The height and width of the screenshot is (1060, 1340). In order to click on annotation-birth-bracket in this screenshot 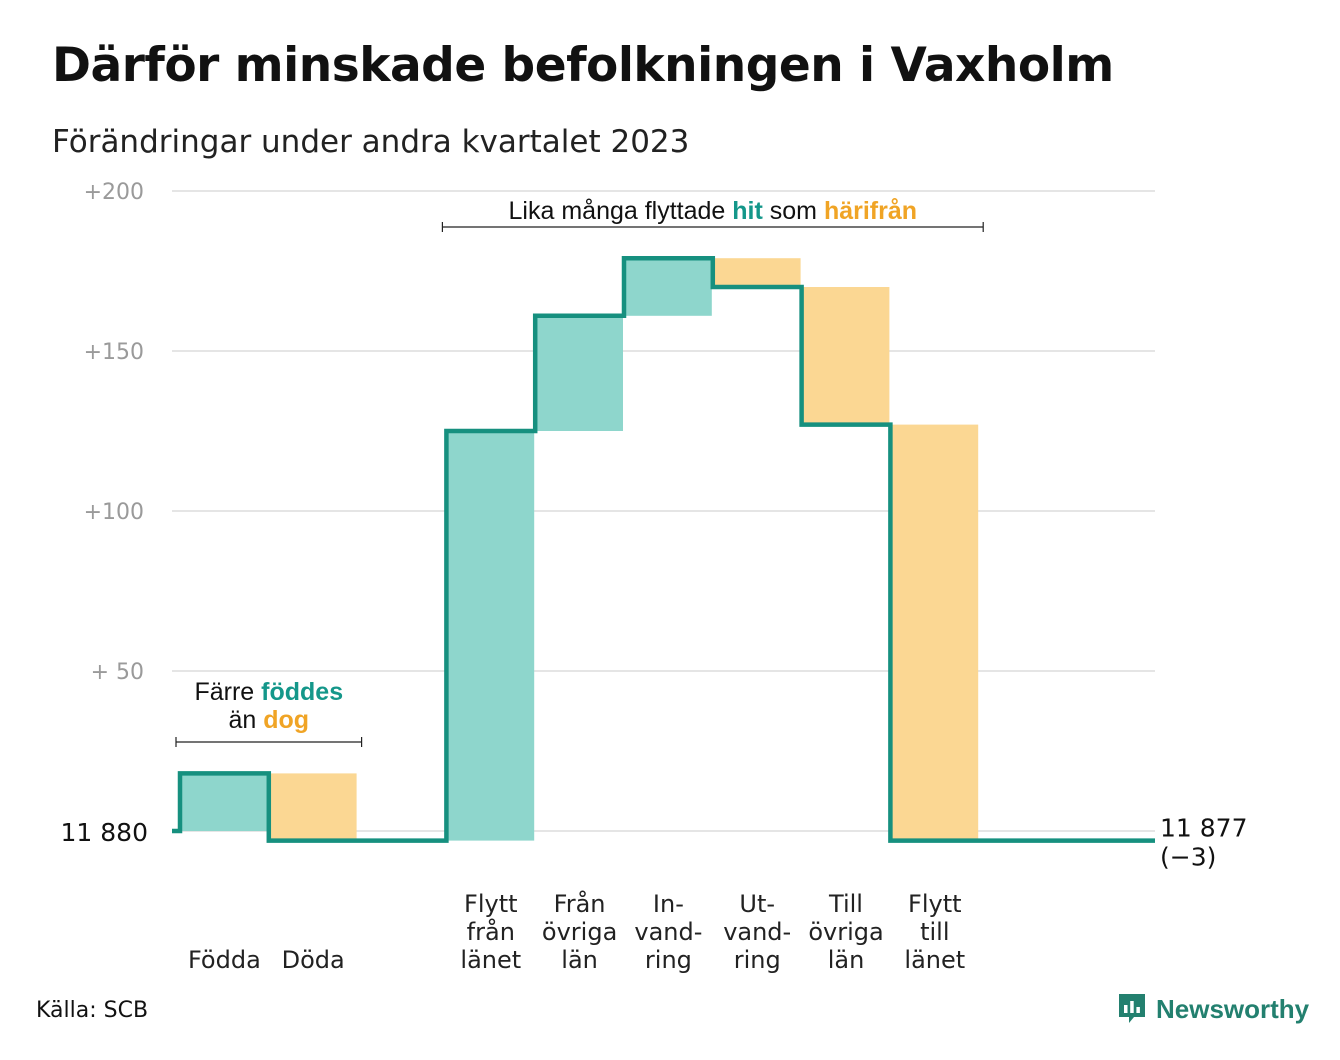, I will do `click(269, 742)`.